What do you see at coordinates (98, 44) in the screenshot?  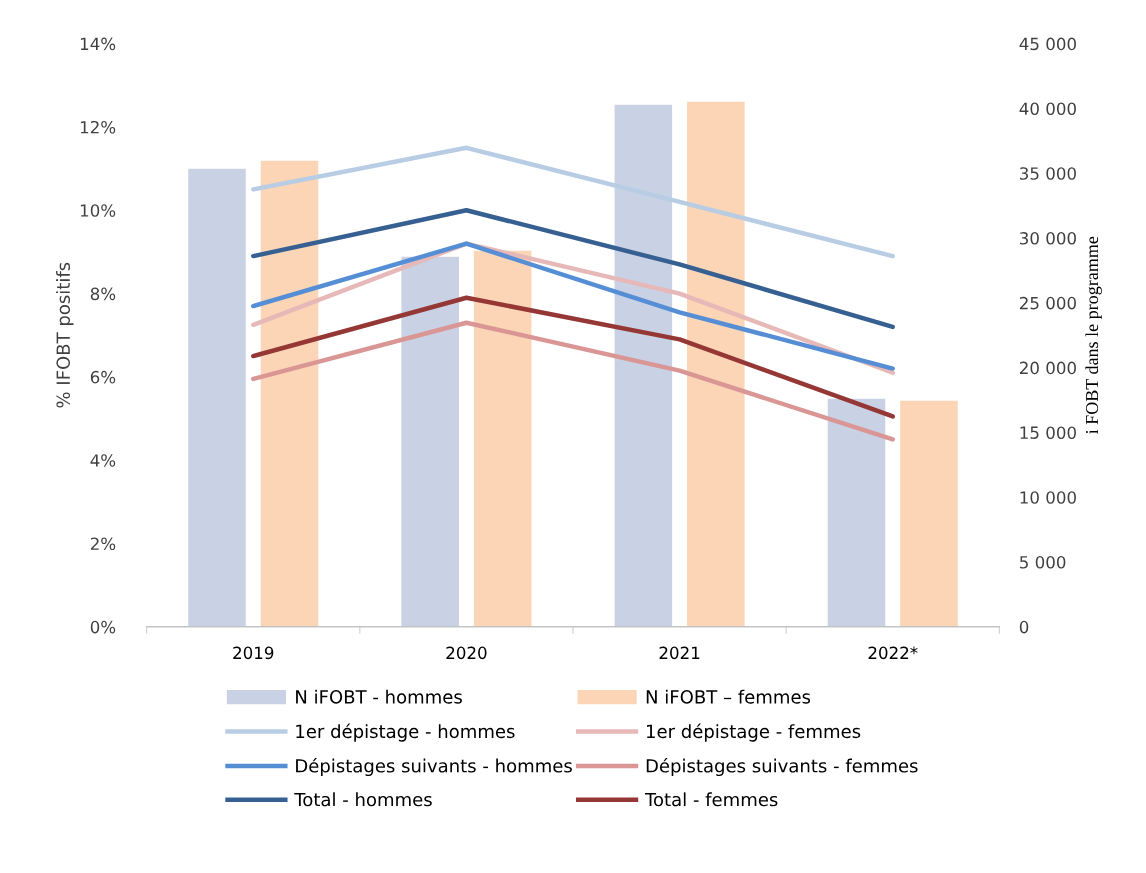 I see `y-tick-label: 14%` at bounding box center [98, 44].